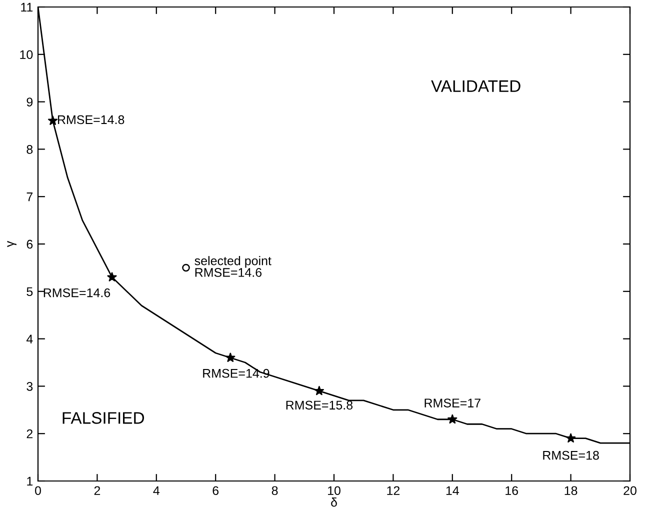 The width and height of the screenshot is (651, 519). I want to click on annotation: FALSIFIED, so click(103, 418).